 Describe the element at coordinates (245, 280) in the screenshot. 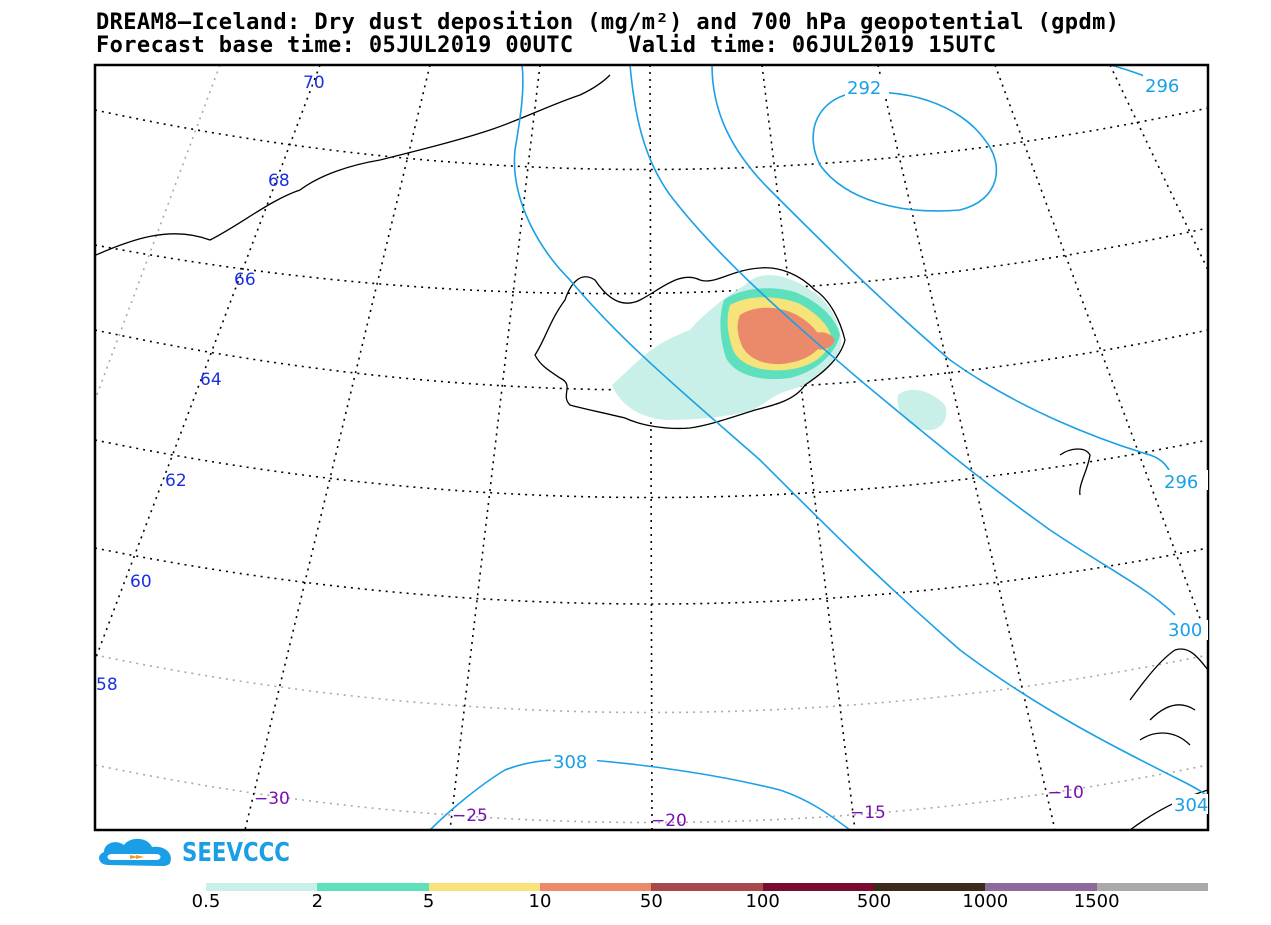

I see `lat-label: 66` at that location.